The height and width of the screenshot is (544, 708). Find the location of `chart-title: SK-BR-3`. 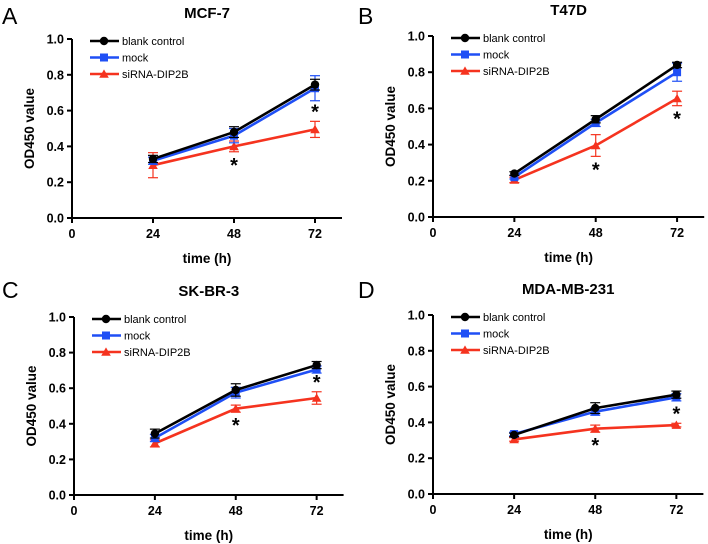

chart-title: SK-BR-3 is located at coordinates (208, 291).